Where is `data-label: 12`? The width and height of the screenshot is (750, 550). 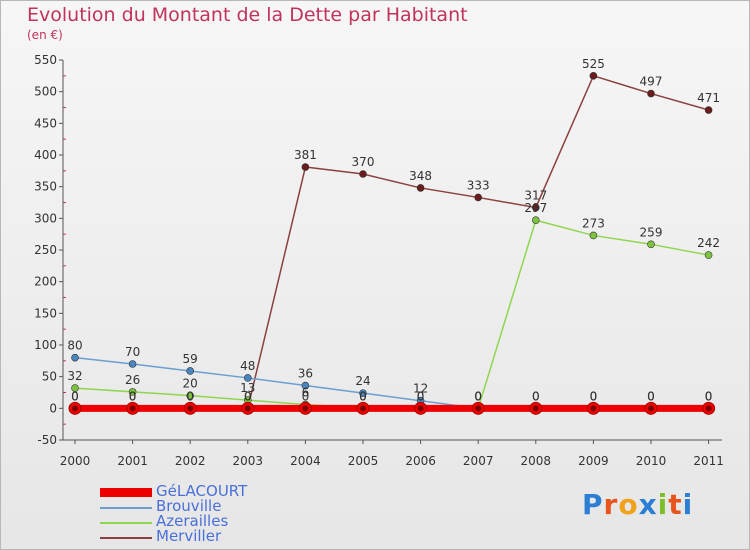
data-label: 12 is located at coordinates (420, 389).